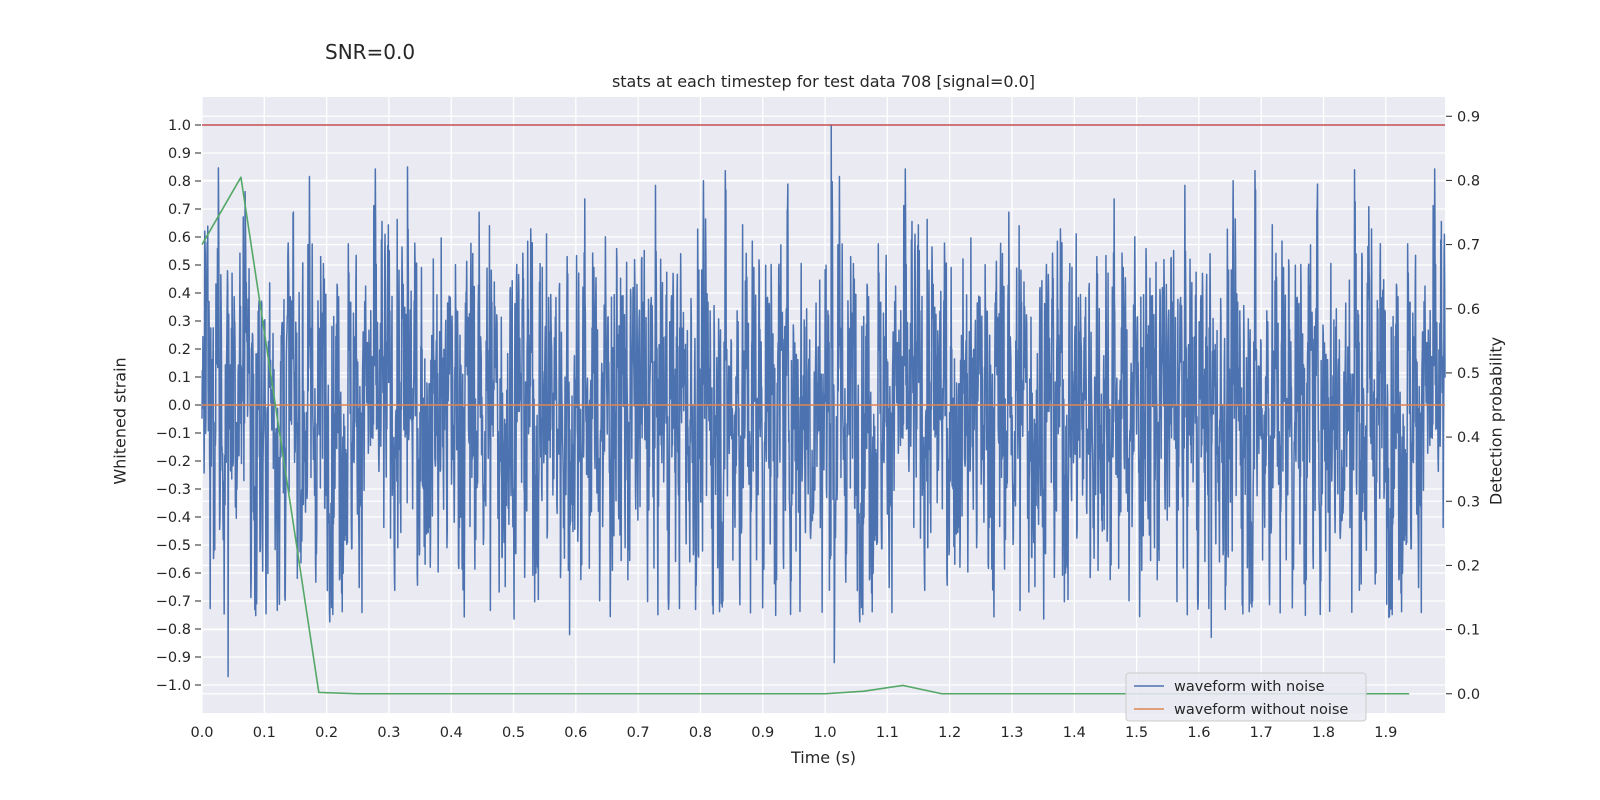  What do you see at coordinates (173, 630) in the screenshot?
I see `y-left-tick-label: −0.8` at bounding box center [173, 630].